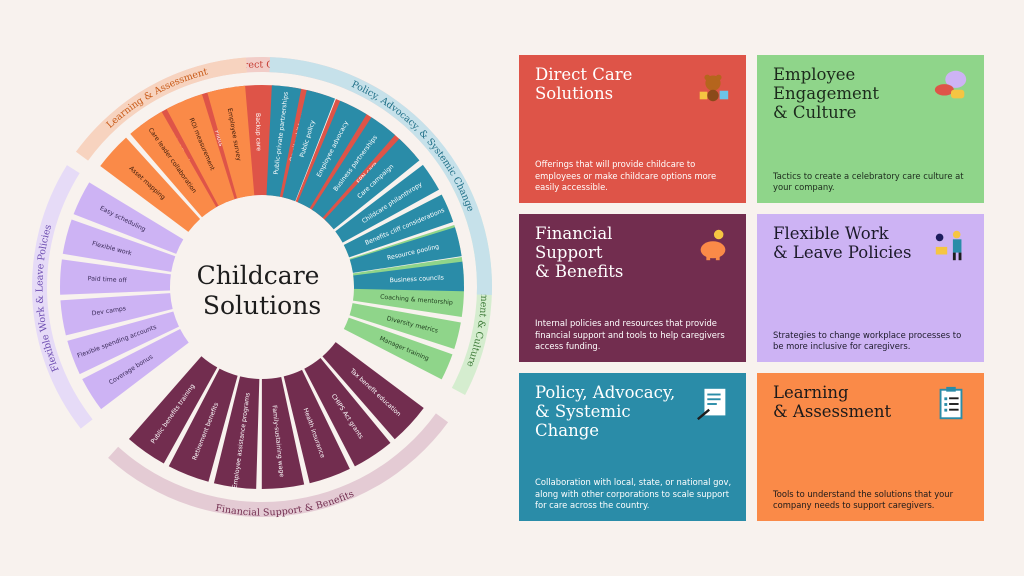 This screenshot has height=576, width=1024. Describe the element at coordinates (567, 430) in the screenshot. I see `card-title-line: Change` at that location.